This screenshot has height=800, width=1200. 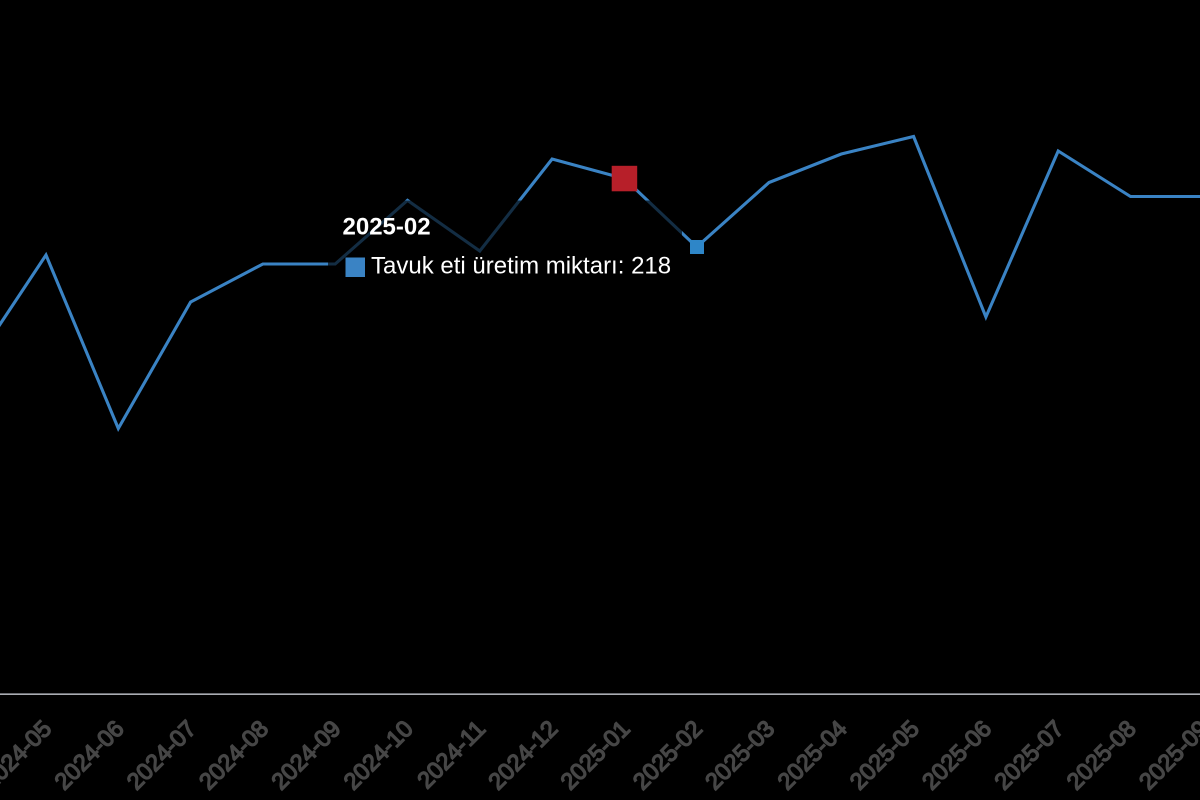 I want to click on svg-text: Tavuk eti üretim miktarı: 218, so click(x=521, y=266).